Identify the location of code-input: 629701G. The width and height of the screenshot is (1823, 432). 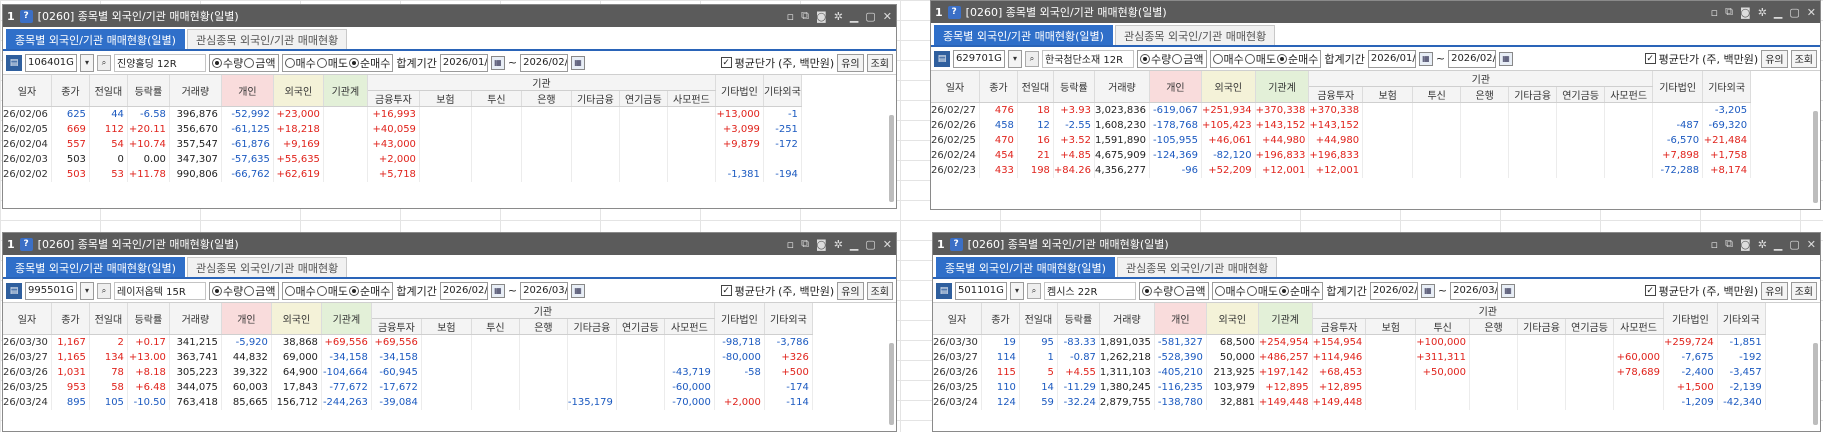
(979, 58).